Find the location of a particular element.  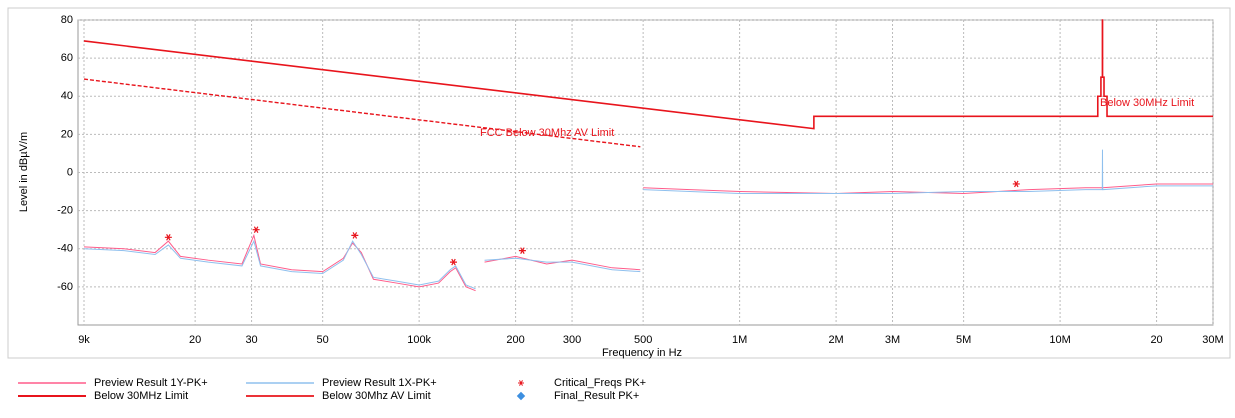

y-tick-label: -20 is located at coordinates (65, 211).